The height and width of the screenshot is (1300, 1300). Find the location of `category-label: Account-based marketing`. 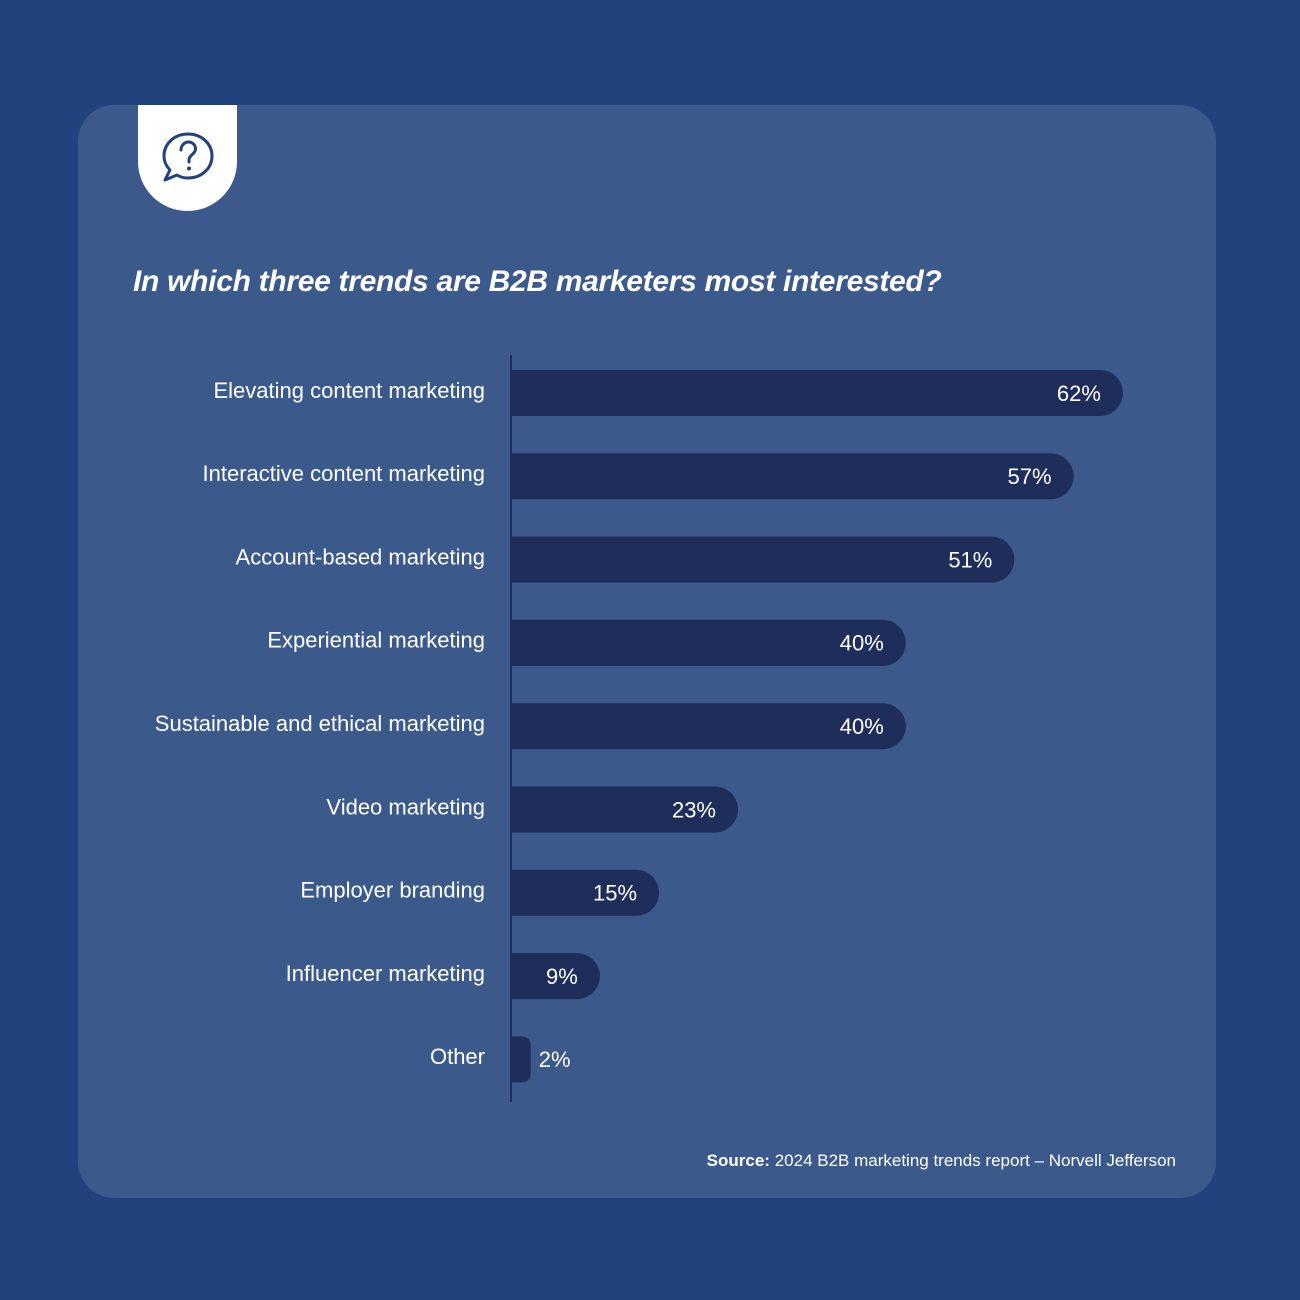

category-label: Account-based marketing is located at coordinates (360, 556).